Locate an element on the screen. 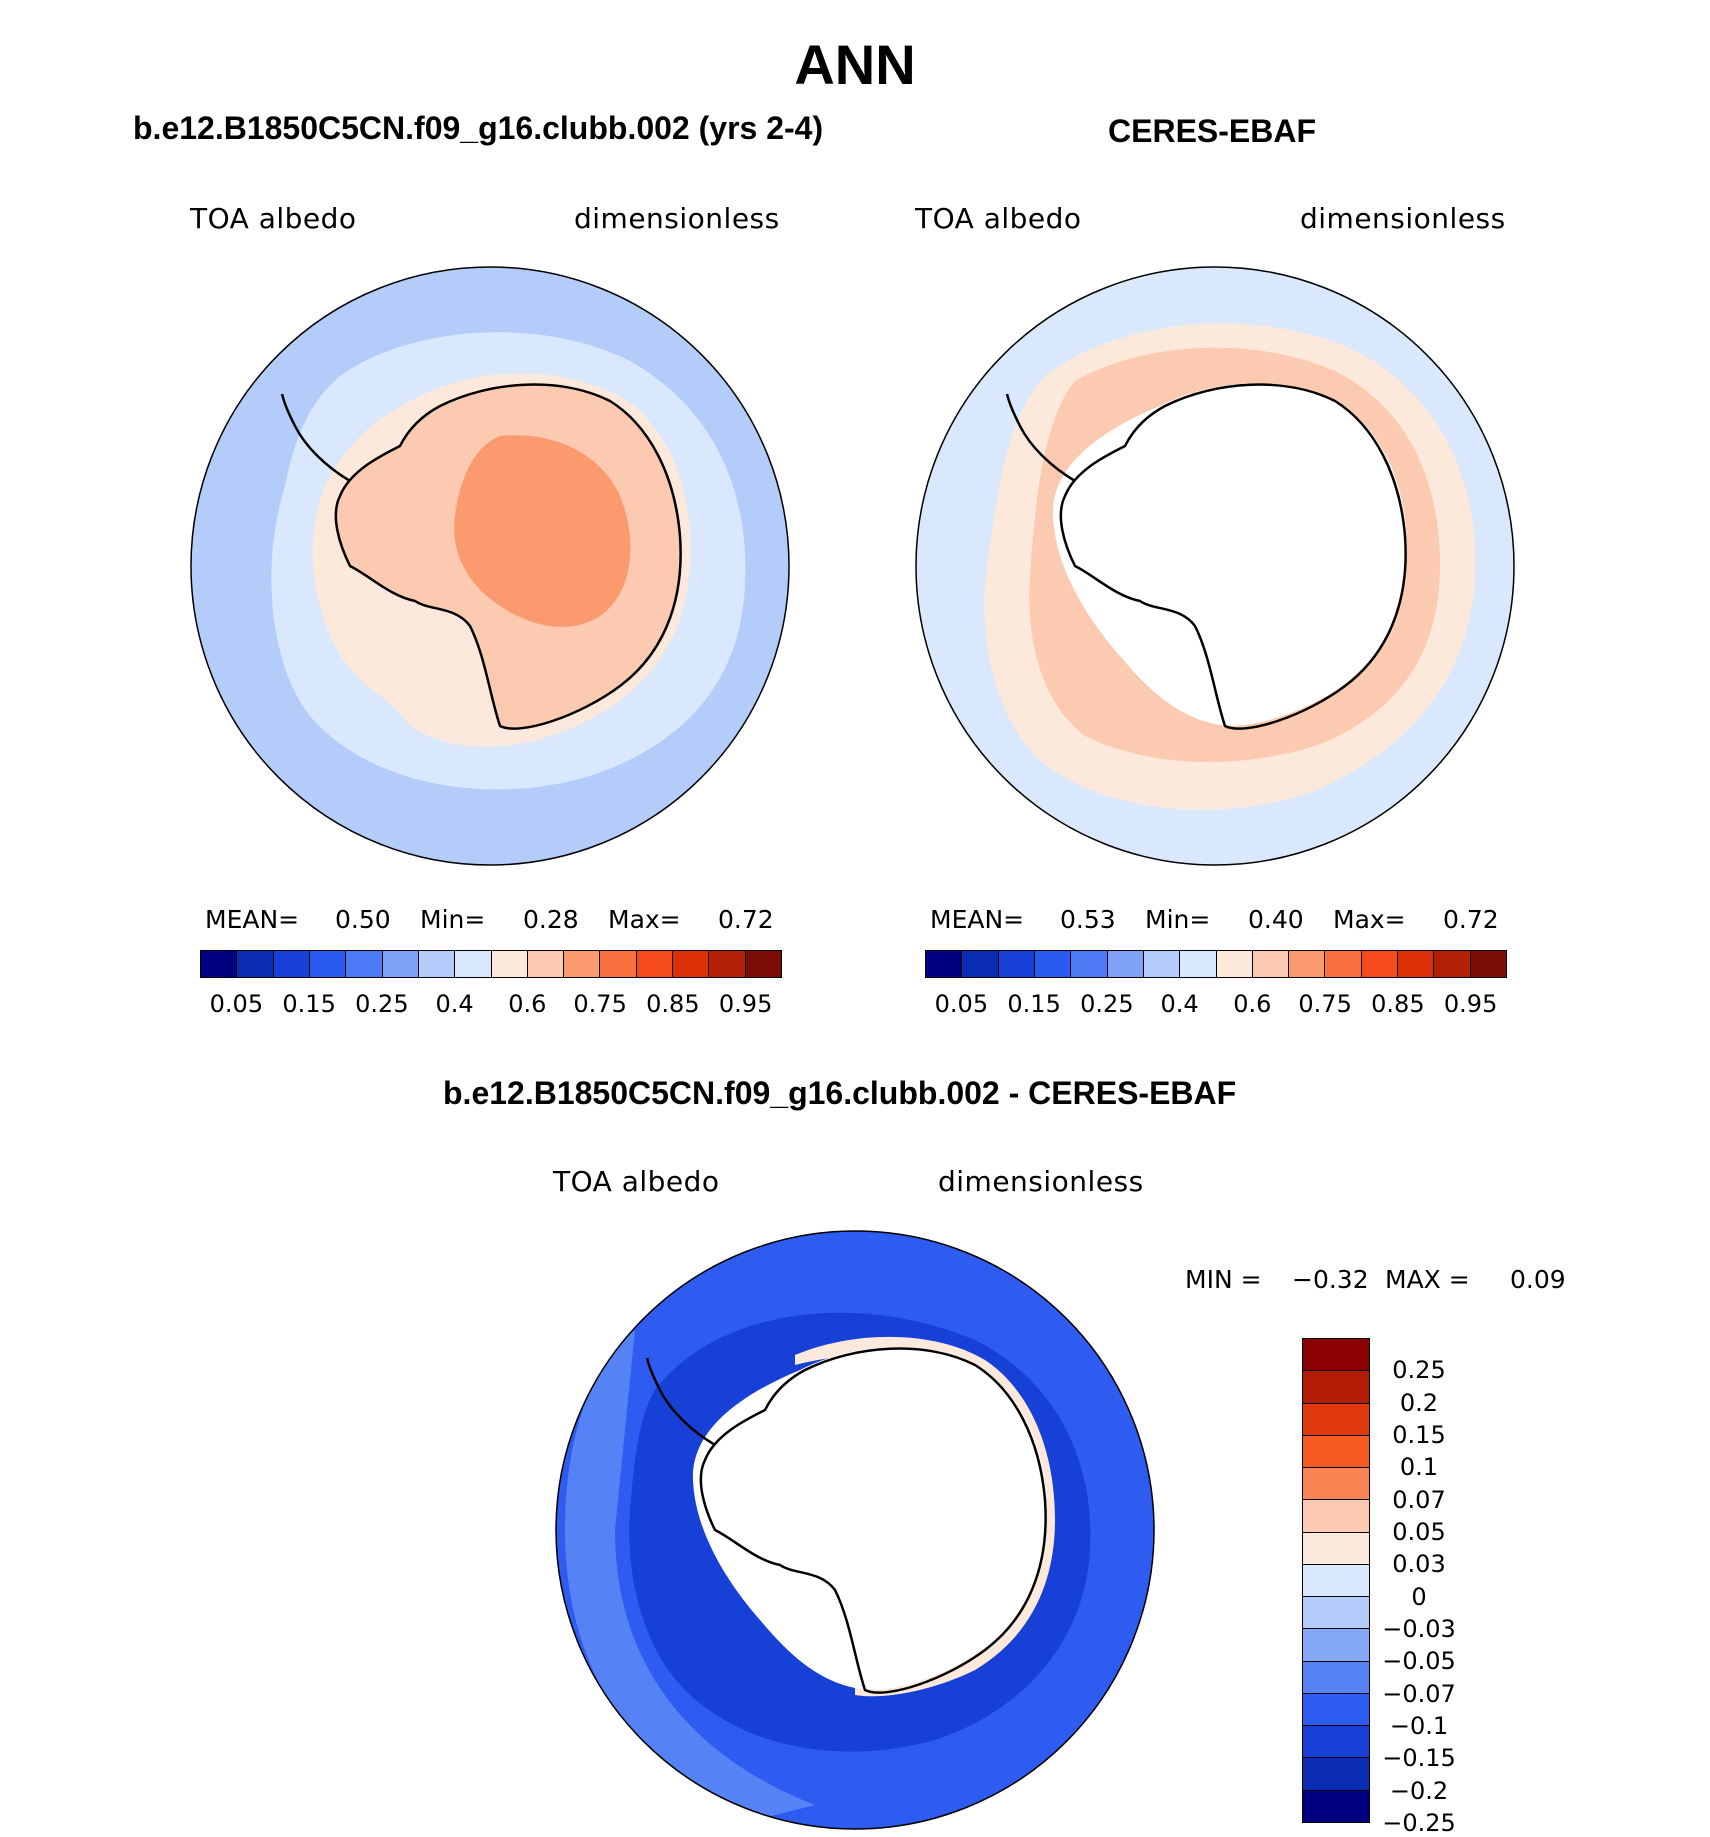  panel-2-coastline is located at coordinates (1233, 556).